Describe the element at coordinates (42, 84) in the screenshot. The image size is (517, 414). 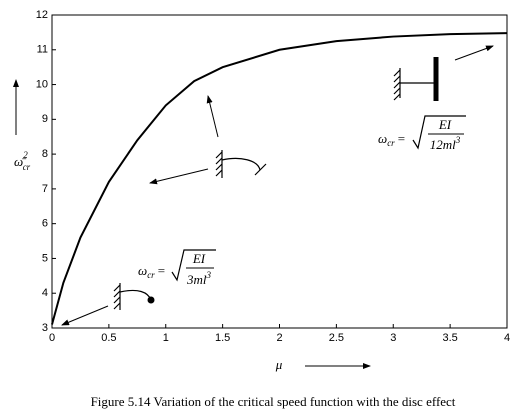
I see `y-tick-label: 10` at that location.